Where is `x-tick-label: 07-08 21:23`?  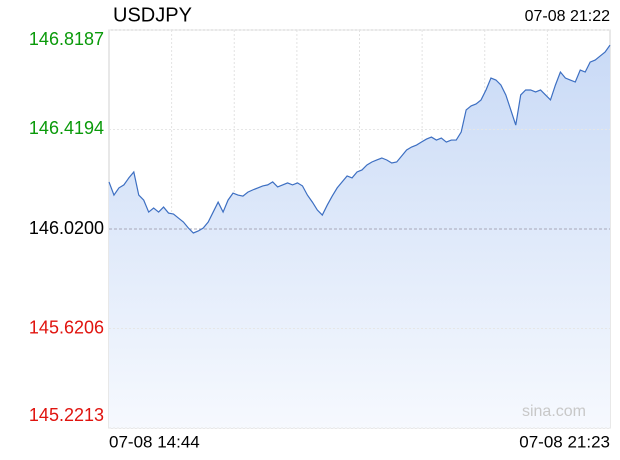 x-tick-label: 07-08 21:23 is located at coordinates (564, 441).